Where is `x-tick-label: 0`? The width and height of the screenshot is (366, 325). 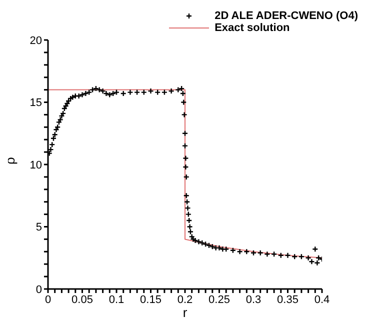
x-tick-label: 0 is located at coordinates (48, 300).